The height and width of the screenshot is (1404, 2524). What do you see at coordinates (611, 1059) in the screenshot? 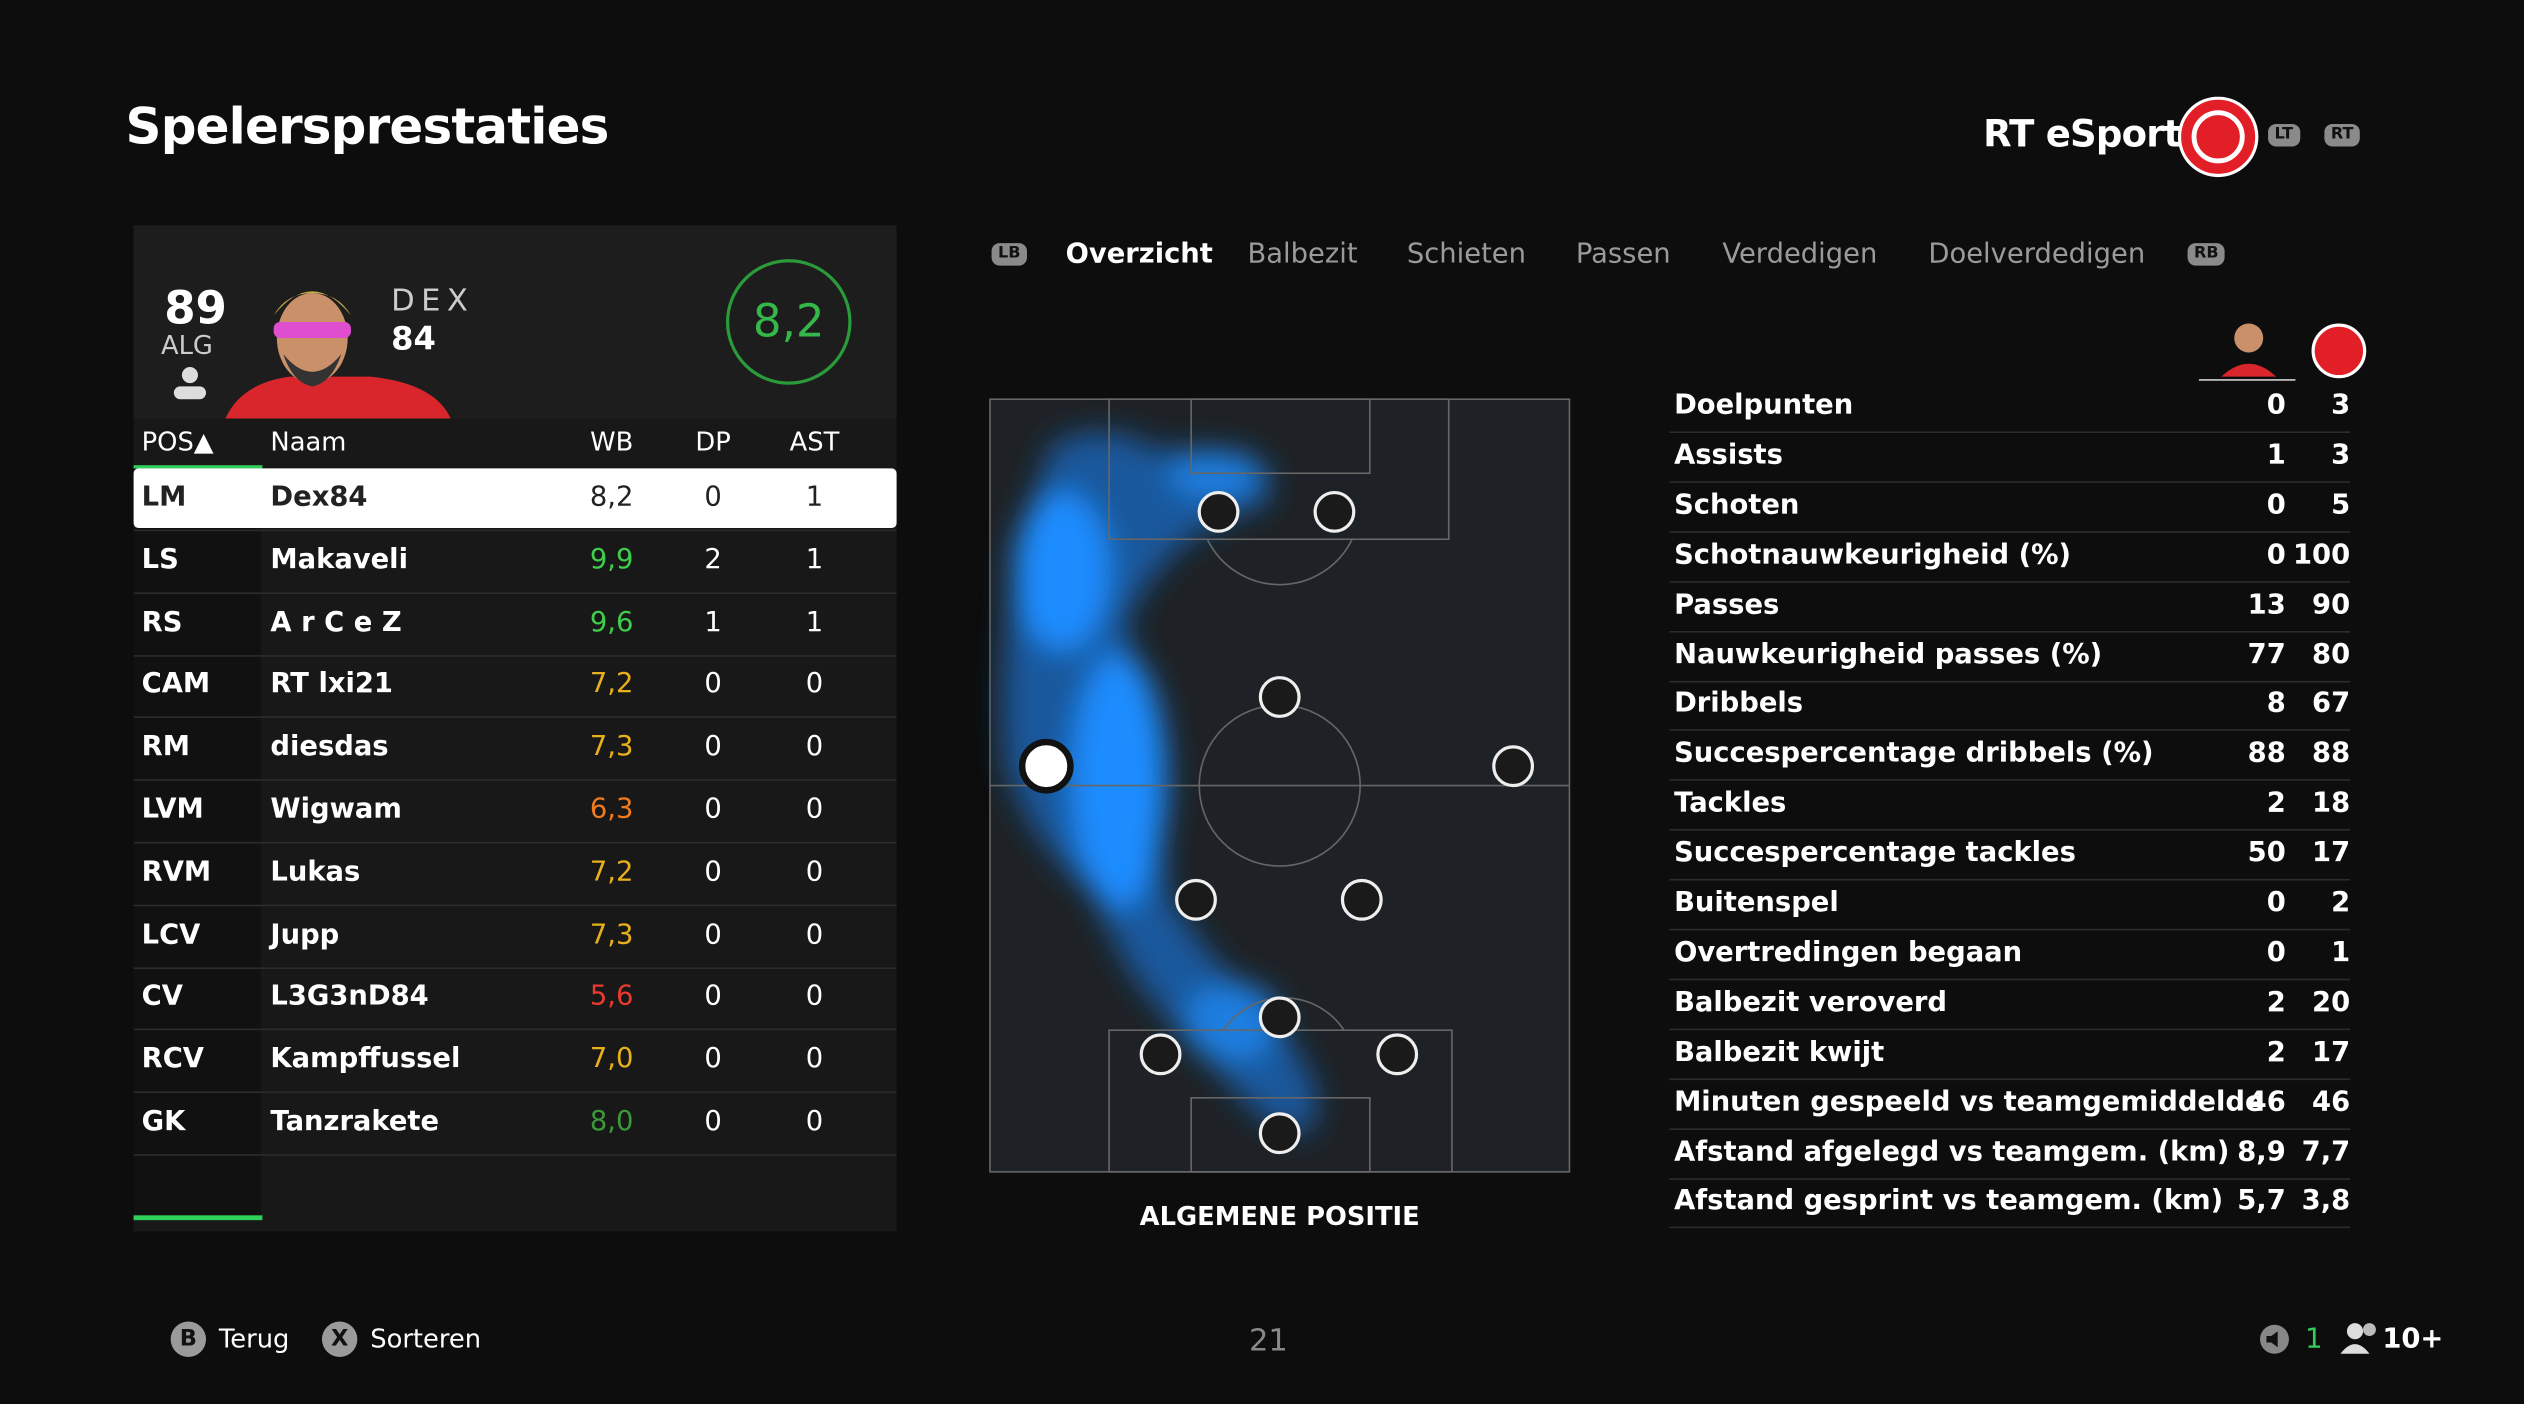
I see `row-rating: 7,0` at bounding box center [611, 1059].